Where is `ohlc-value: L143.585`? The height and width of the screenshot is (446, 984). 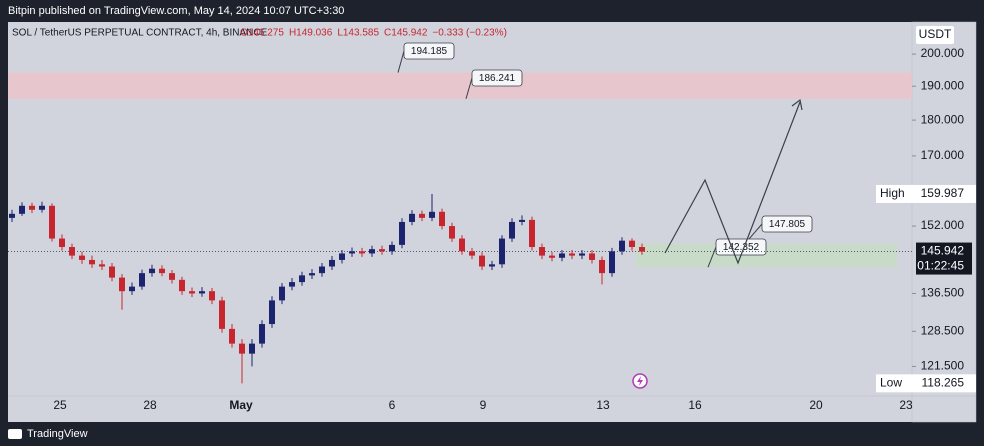 ohlc-value: L143.585 is located at coordinates (358, 33).